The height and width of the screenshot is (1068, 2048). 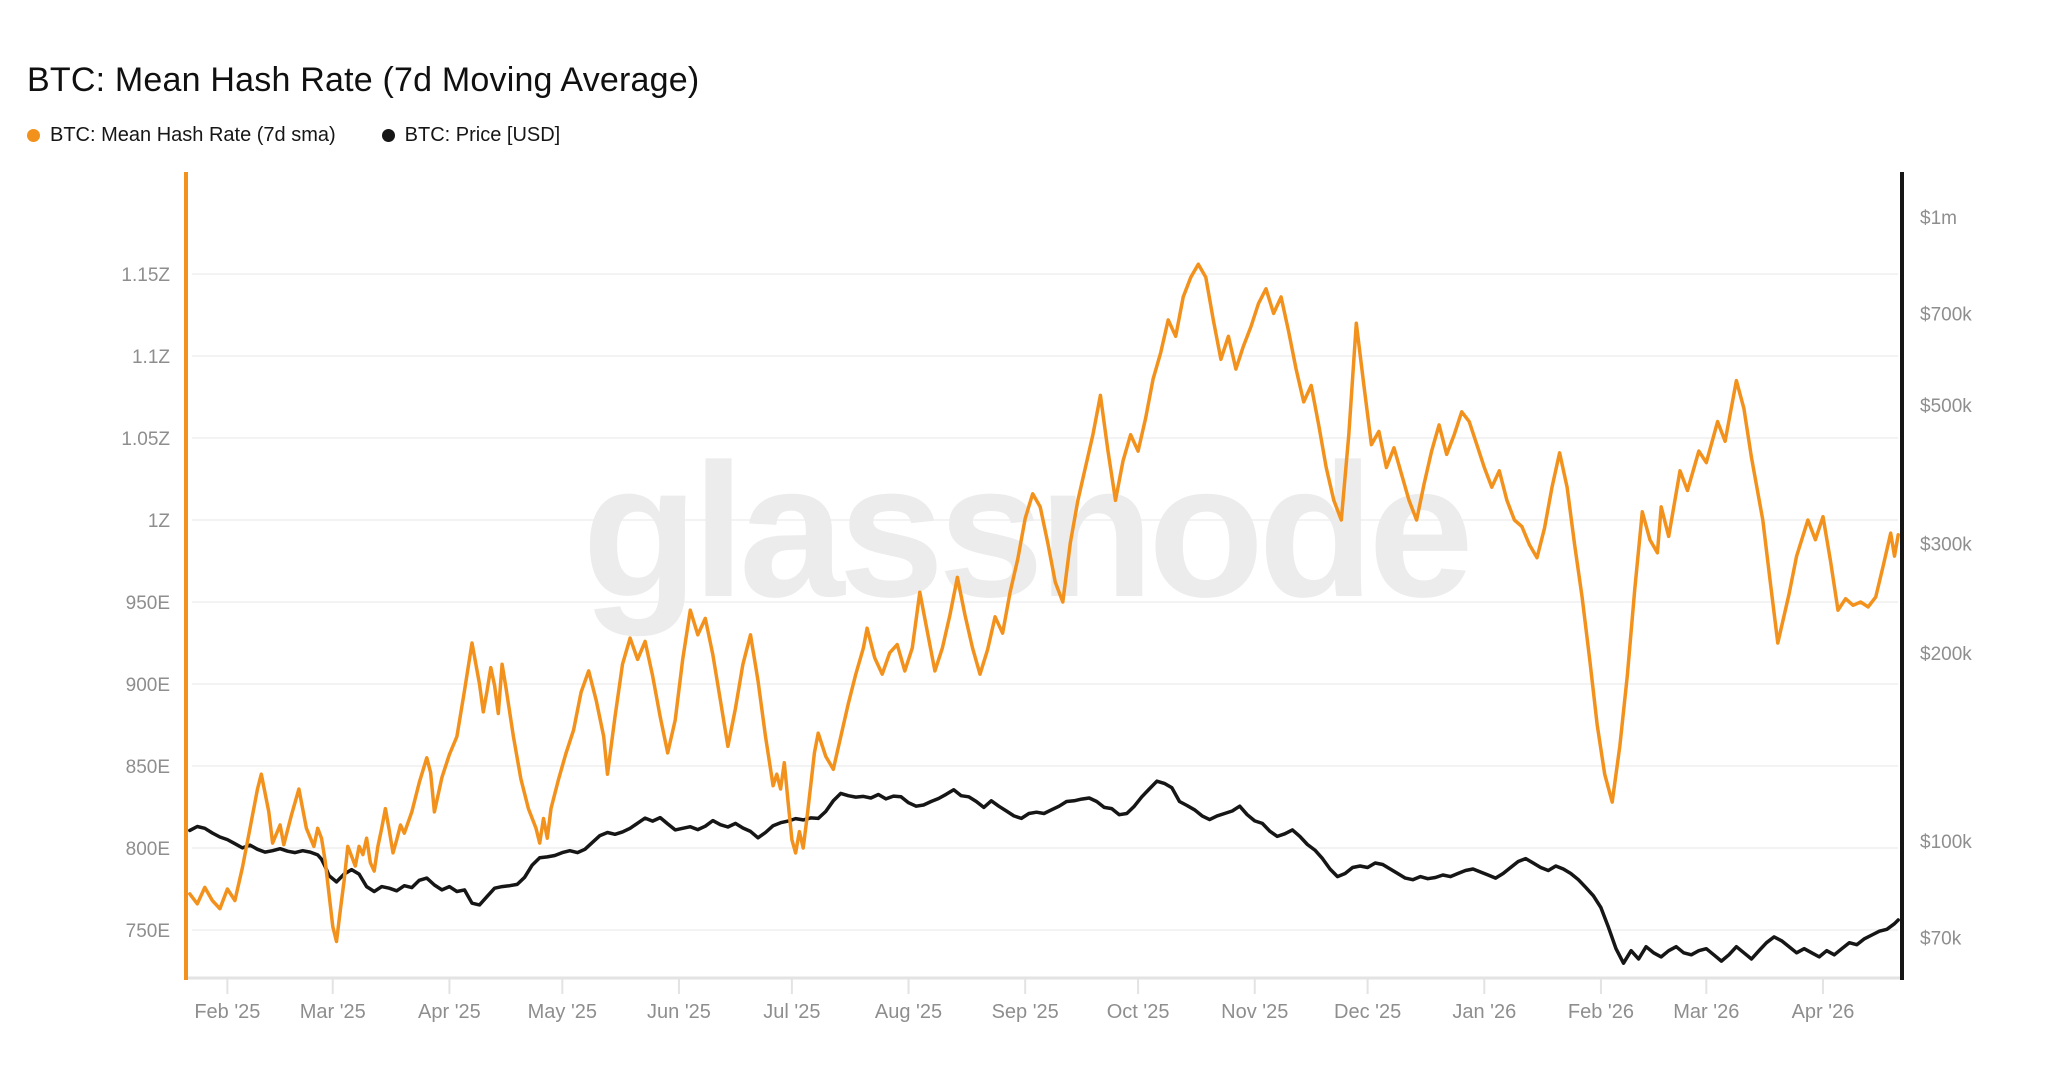 I want to click on x-tick-label: Mar '25, so click(x=333, y=1012).